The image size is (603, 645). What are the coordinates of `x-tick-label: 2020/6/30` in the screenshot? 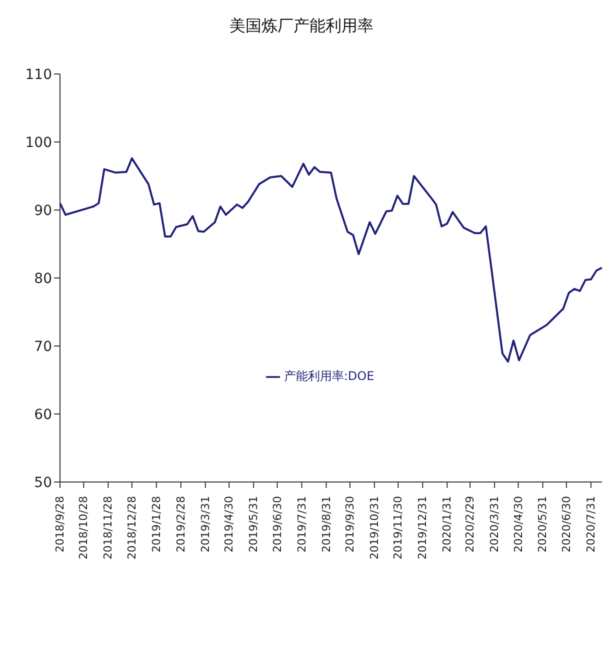 It's located at (566, 524).